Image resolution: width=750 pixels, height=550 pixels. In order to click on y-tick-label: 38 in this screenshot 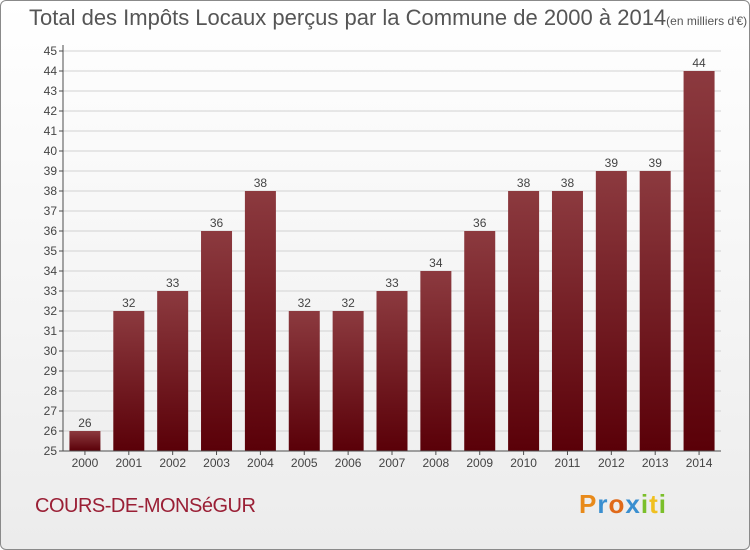, I will do `click(51, 191)`.